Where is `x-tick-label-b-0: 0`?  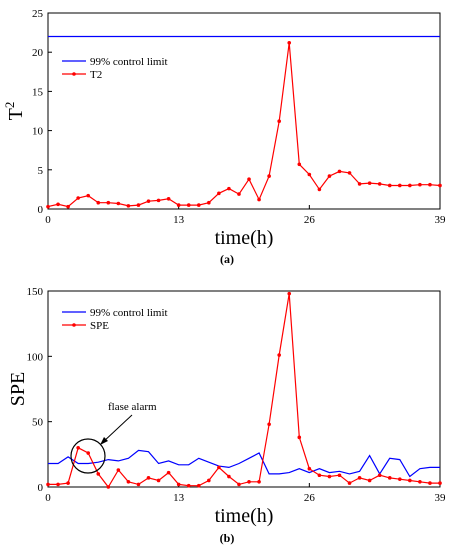 x-tick-label-b-0: 0 is located at coordinates (48, 498).